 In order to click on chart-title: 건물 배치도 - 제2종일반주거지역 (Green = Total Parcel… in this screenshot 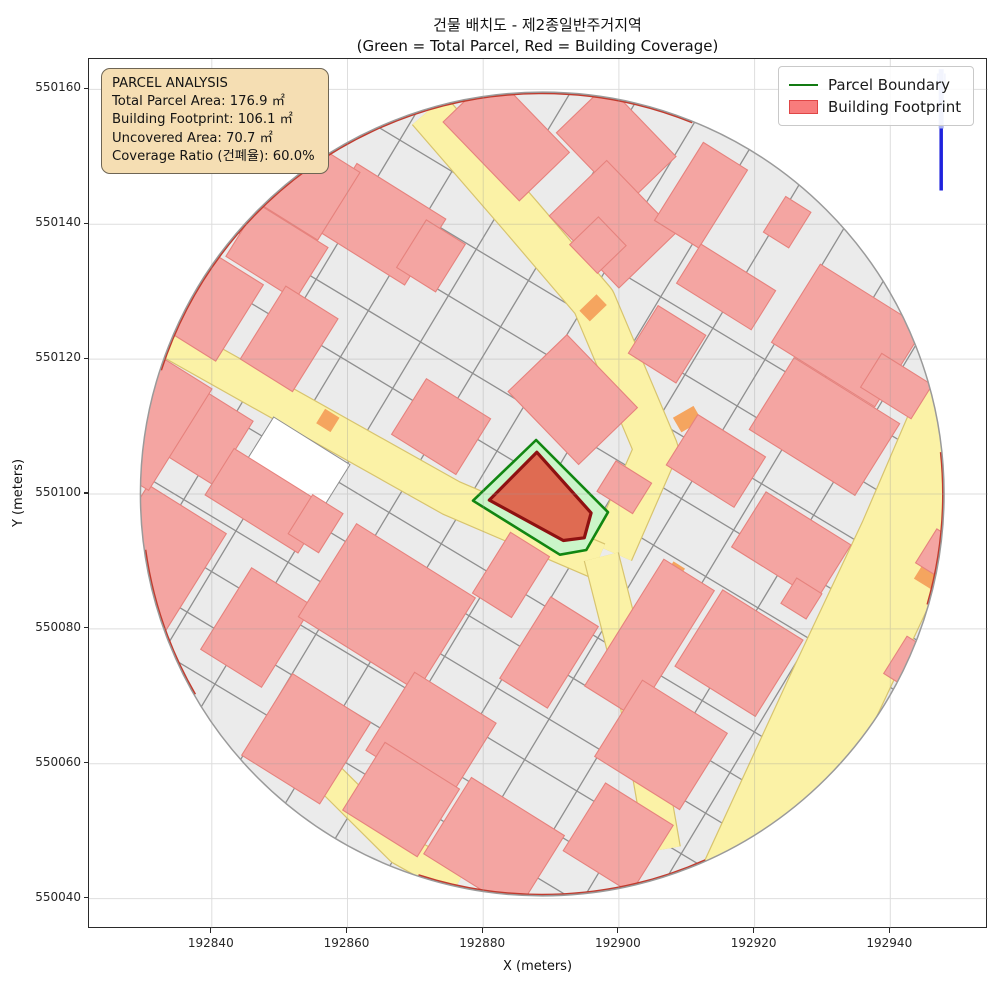, I will do `click(537, 36)`.